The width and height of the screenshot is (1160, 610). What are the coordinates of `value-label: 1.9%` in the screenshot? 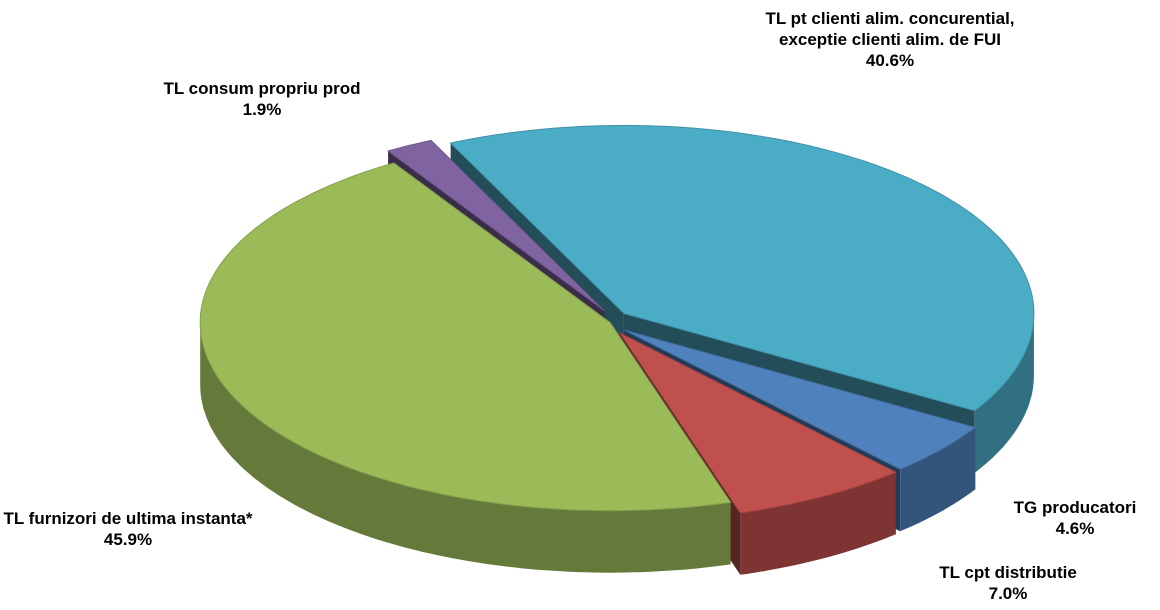 It's located at (262, 109).